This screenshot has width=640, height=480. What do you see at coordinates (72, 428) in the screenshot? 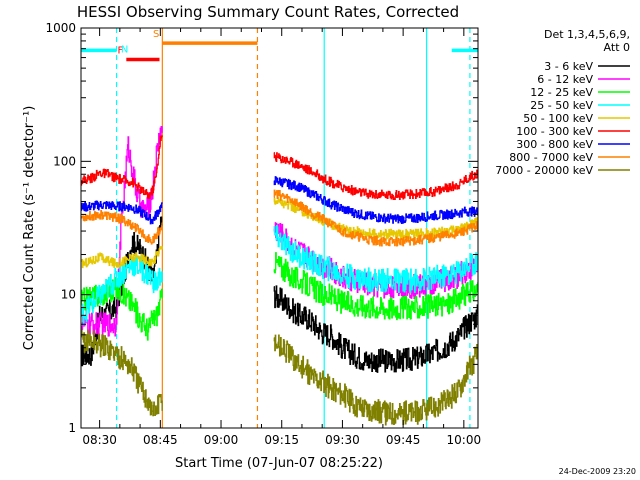
I see `y-tick-label: 1` at bounding box center [72, 428].